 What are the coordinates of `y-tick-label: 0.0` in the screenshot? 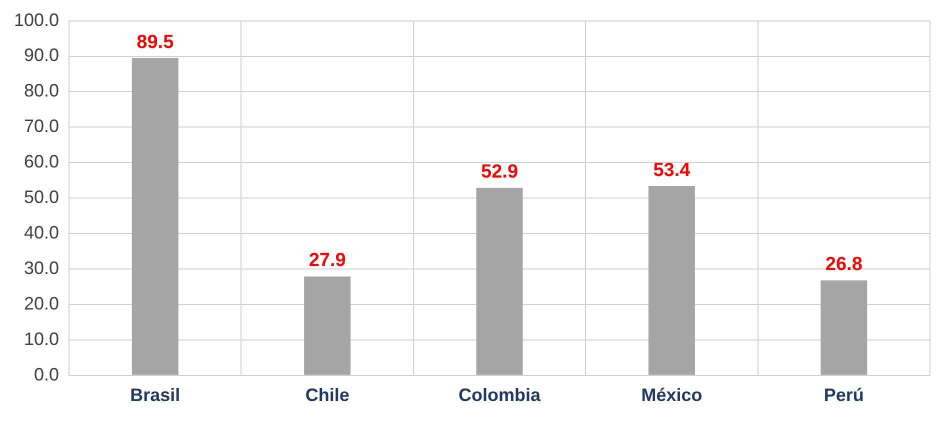 It's located at (47, 374).